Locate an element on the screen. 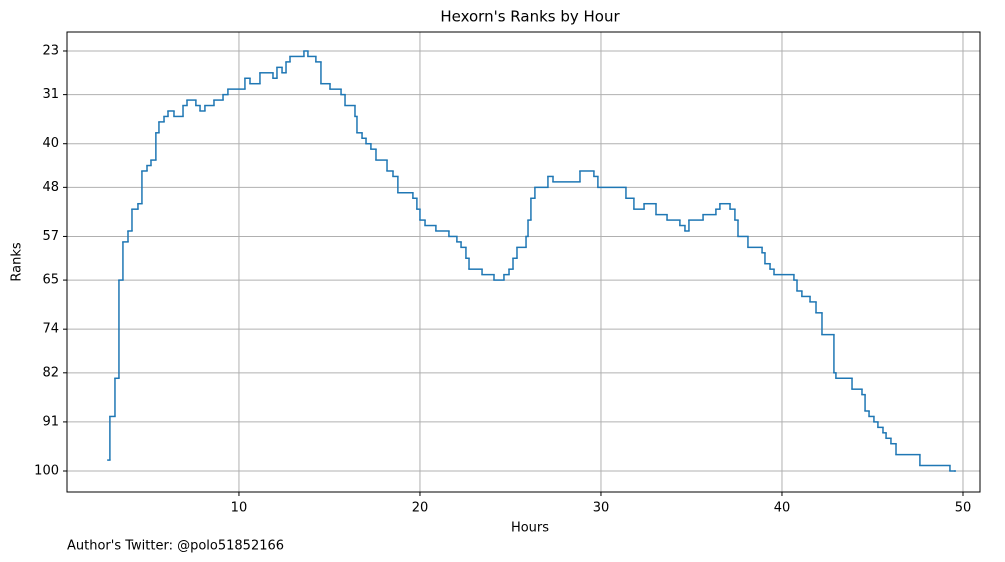 The height and width of the screenshot is (562, 1005). y-tick-label: 74 is located at coordinates (50, 329).